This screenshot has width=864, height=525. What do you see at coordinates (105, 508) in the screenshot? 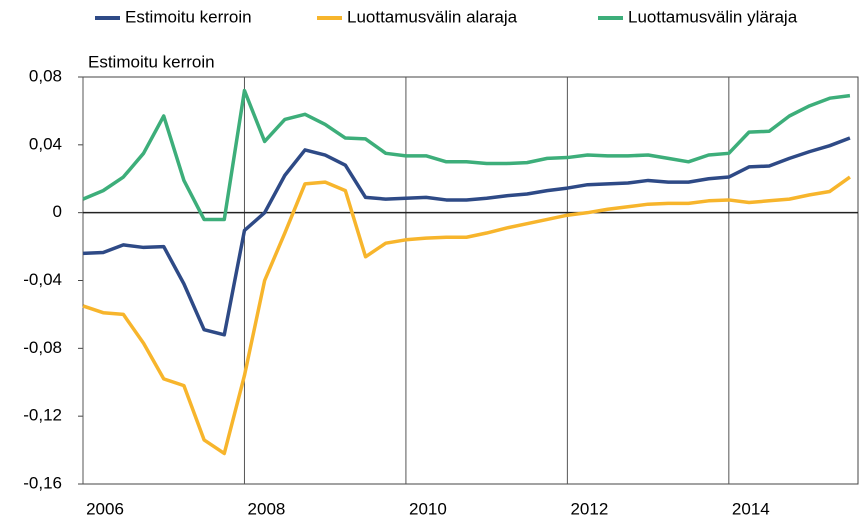
I see `x-tick-label: 2006` at bounding box center [105, 508].